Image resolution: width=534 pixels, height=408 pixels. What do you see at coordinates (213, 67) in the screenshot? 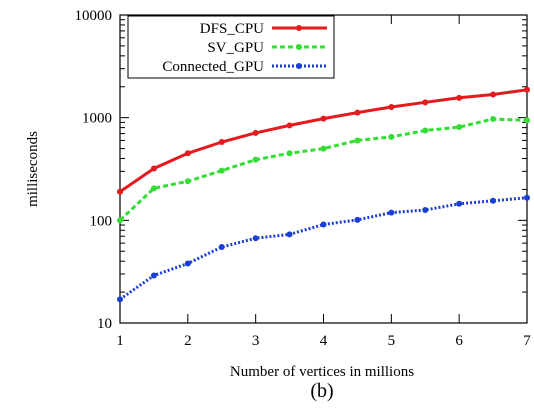
I see `legend-label: Connected_GPU` at bounding box center [213, 67].